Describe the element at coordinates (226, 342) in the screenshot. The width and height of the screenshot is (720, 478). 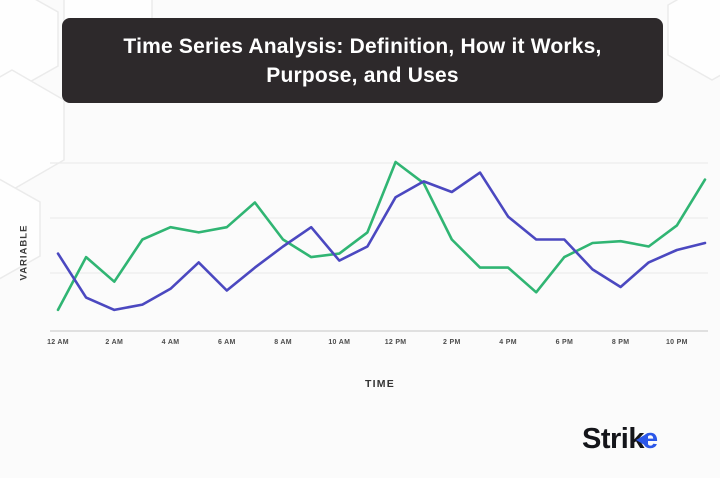
I see `x-tick-label: 6 AM` at that location.